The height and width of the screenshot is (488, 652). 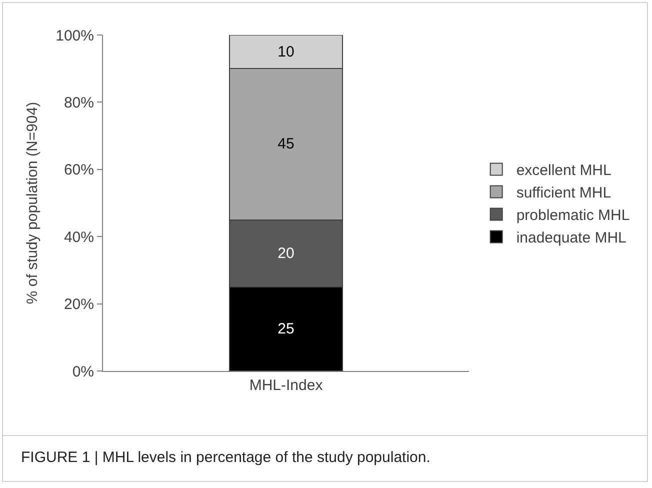 What do you see at coordinates (286, 51) in the screenshot?
I see `data-label: 10` at bounding box center [286, 51].